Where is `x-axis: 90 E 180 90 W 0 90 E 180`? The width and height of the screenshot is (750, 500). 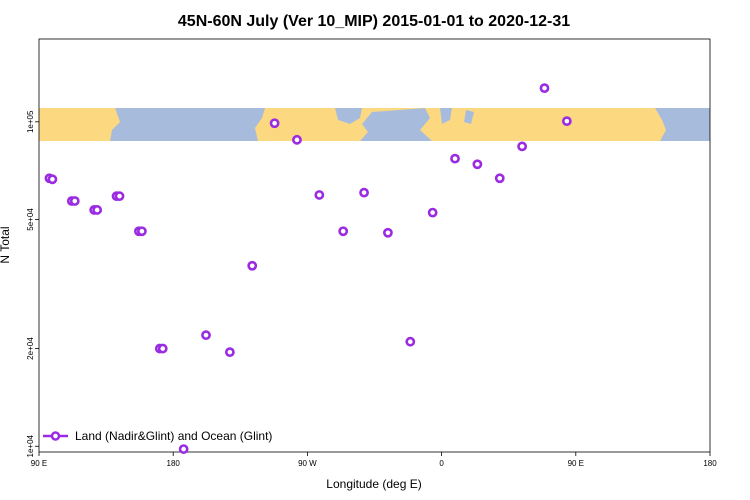
x-axis: 90 E 180 90 W 0 90 E 180 is located at coordinates (374, 460).